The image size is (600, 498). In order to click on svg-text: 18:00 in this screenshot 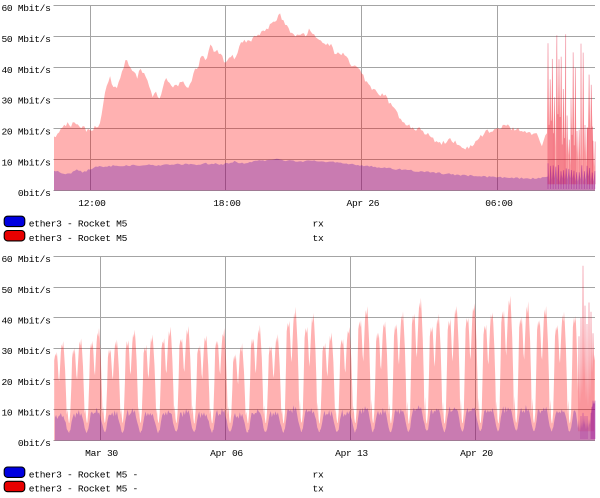, I will do `click(227, 203)`.